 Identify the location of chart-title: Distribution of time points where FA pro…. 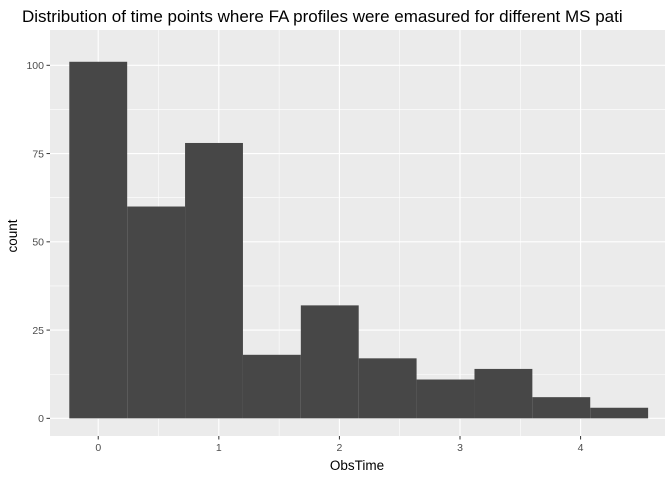
(322, 16).